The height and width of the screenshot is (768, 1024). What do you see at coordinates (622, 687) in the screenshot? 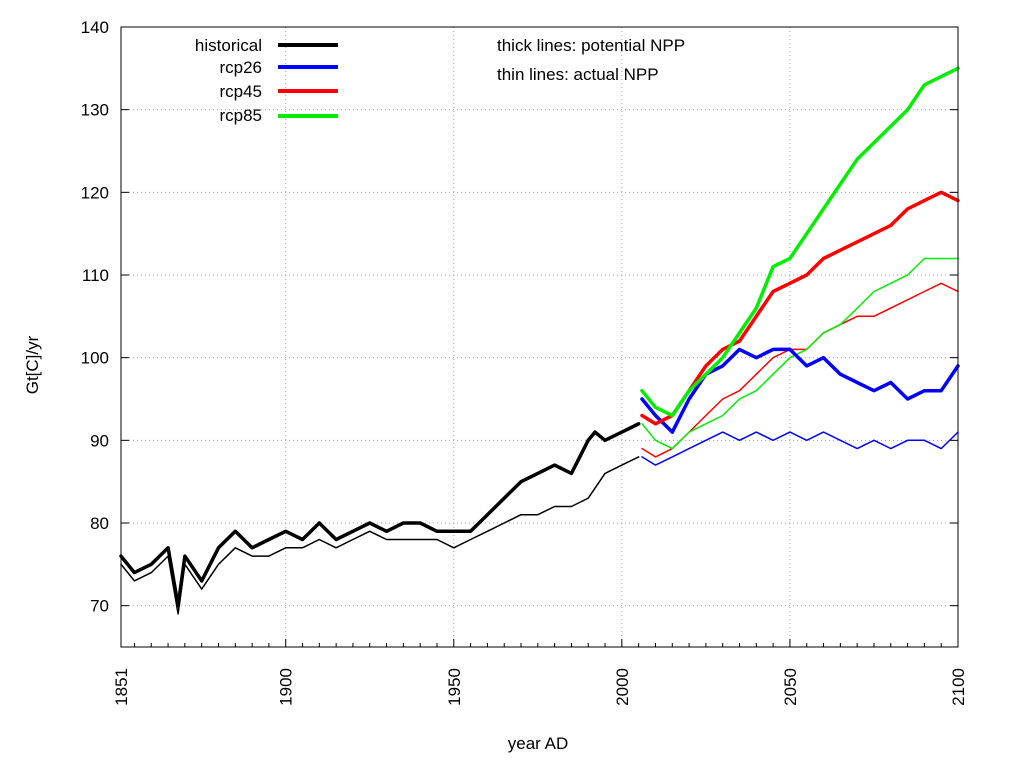
I see `x-tick-label: 2000` at bounding box center [622, 687].